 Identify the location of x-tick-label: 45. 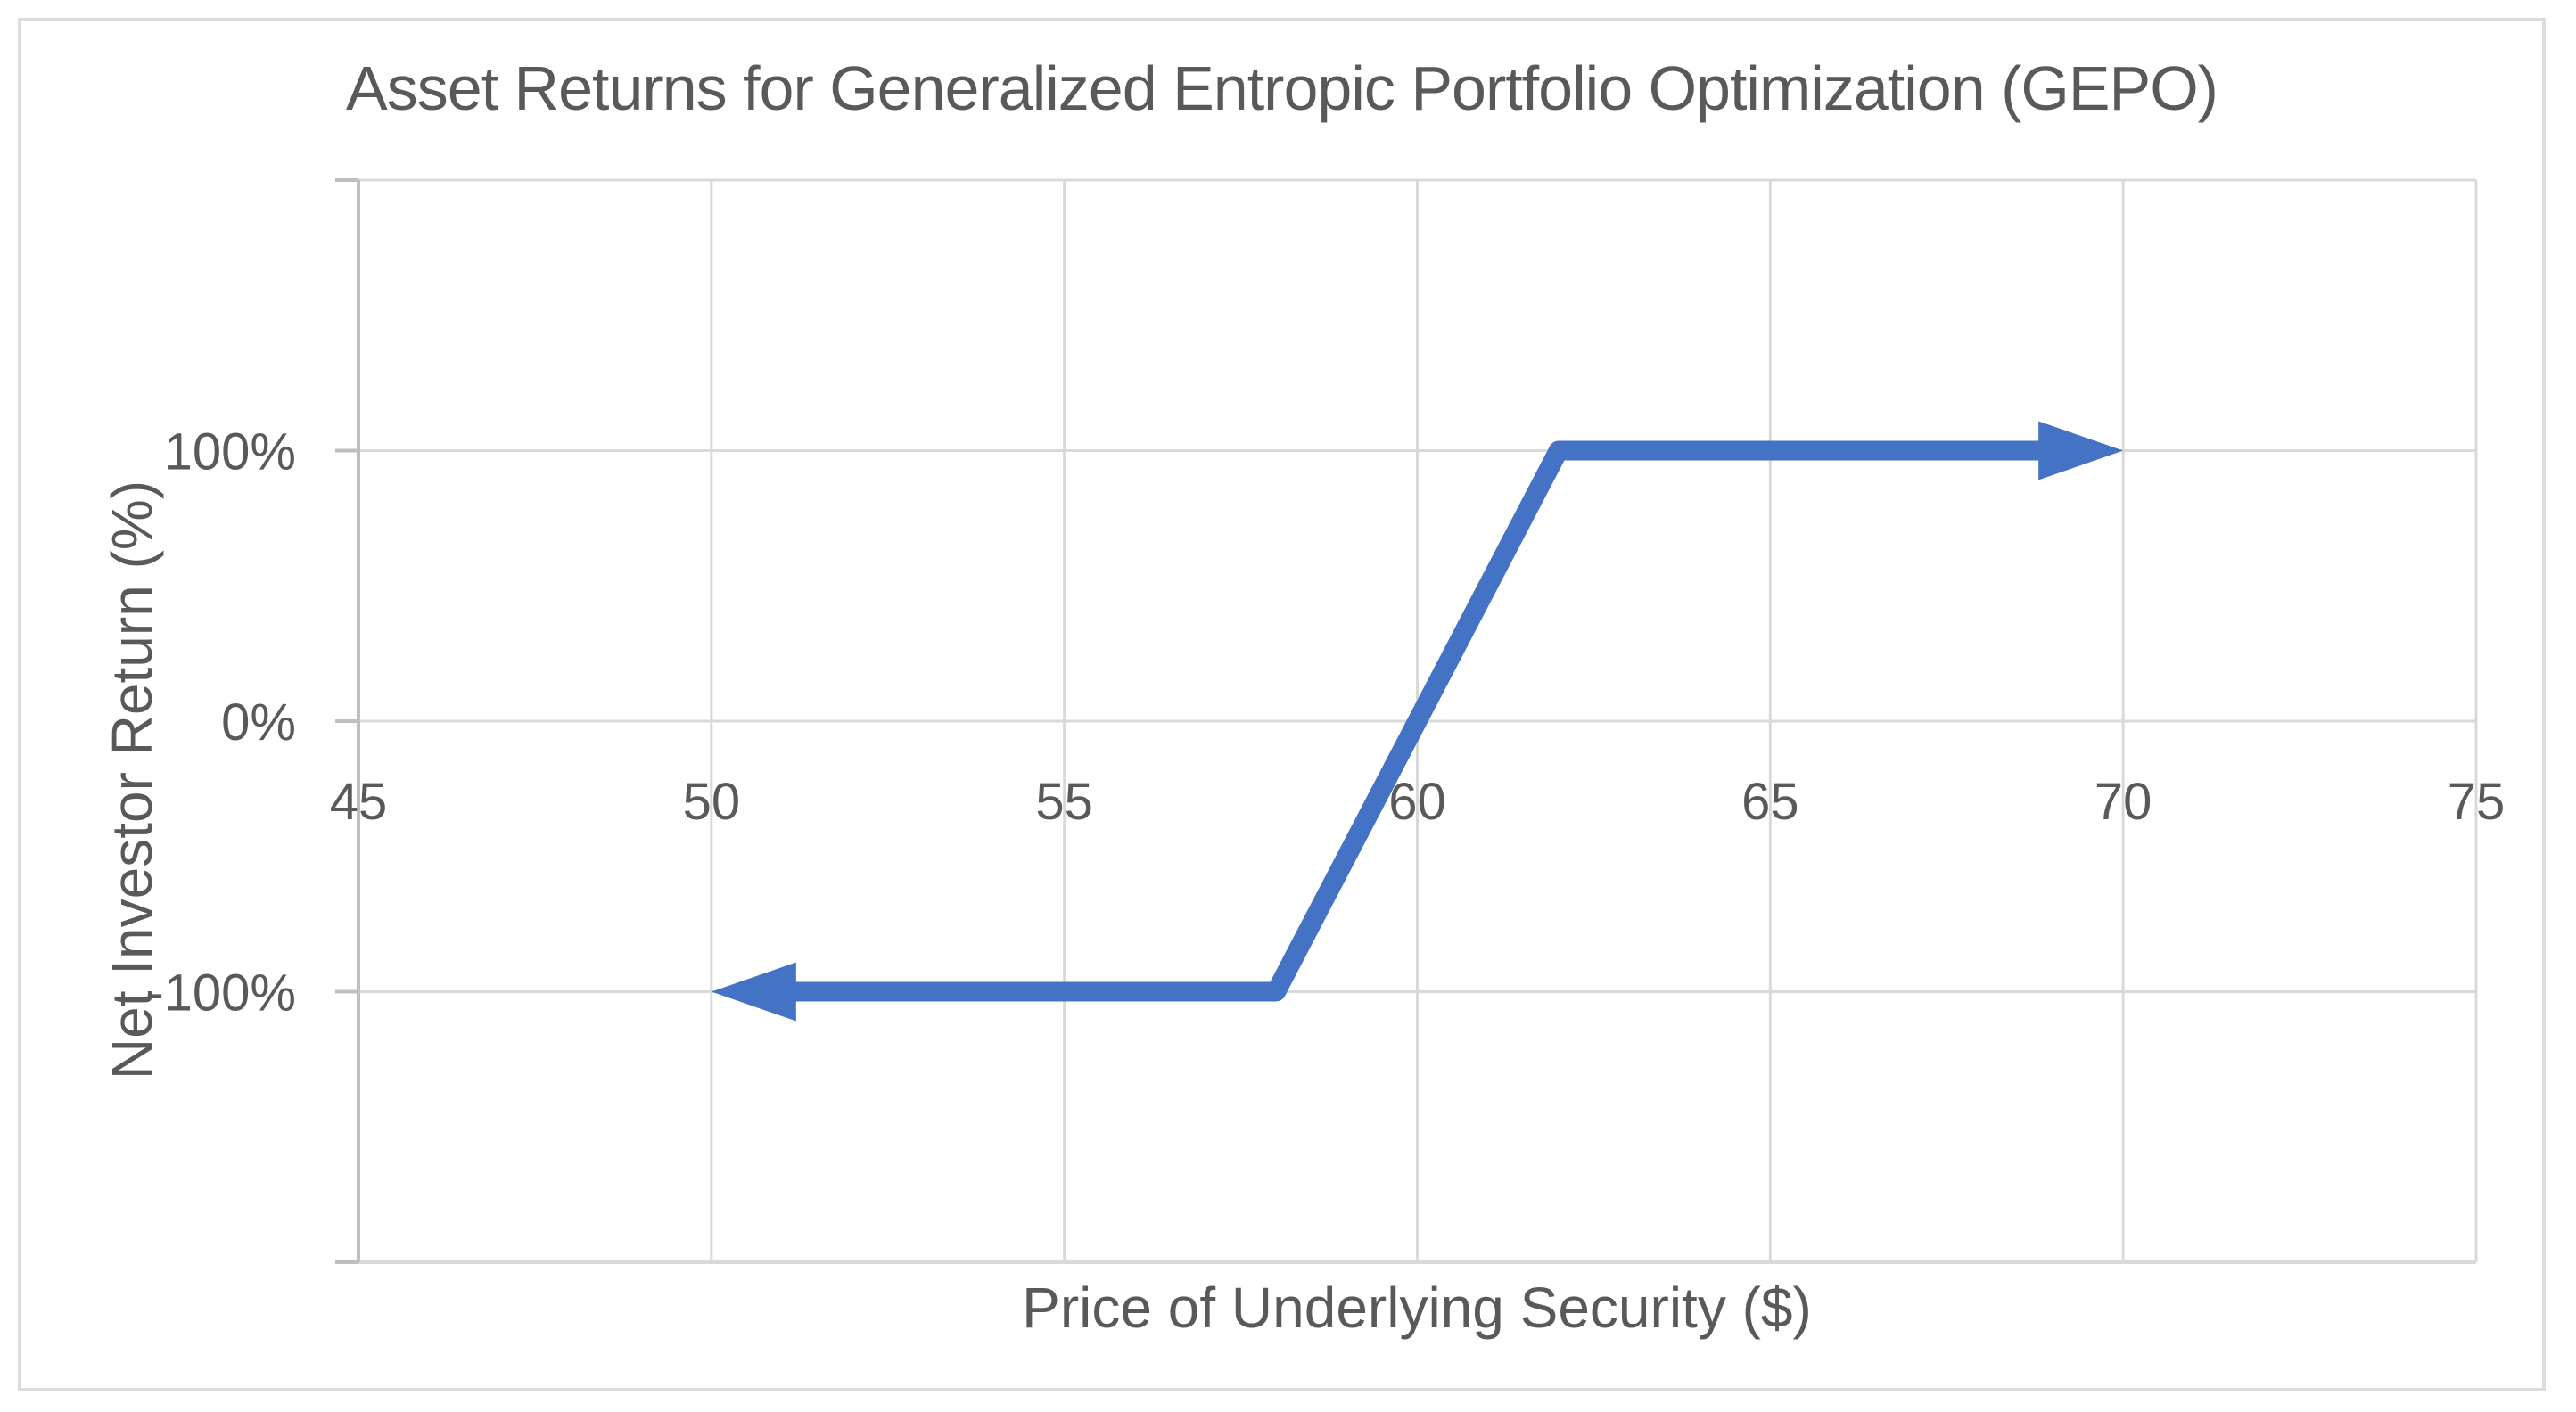
(359, 802).